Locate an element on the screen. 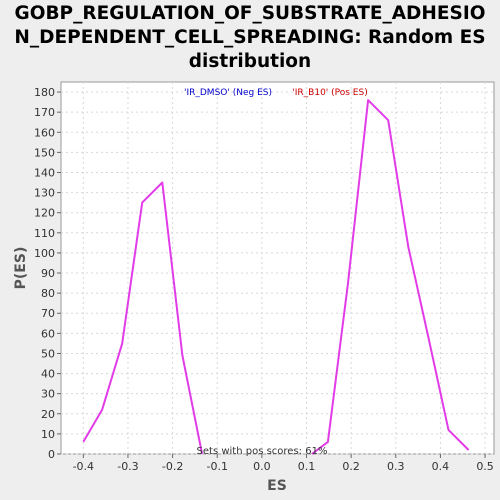 The width and height of the screenshot is (500, 500). y-tick-label: 150 is located at coordinates (44, 152).